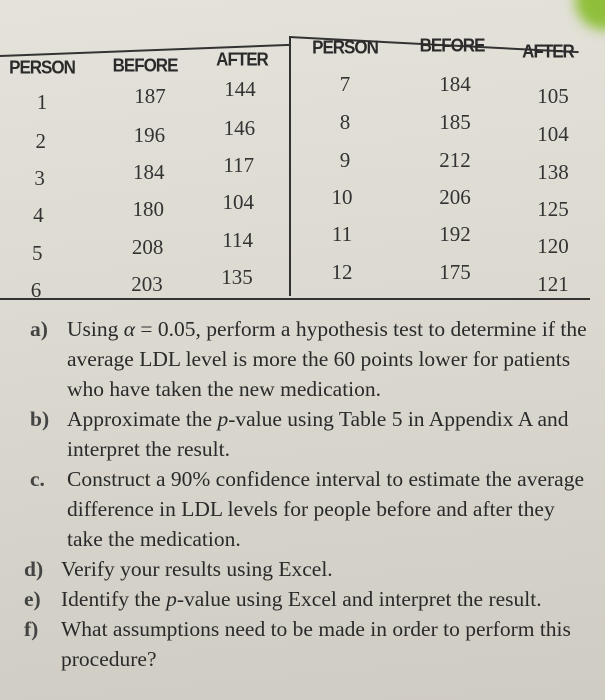 Image resolution: width=605 pixels, height=700 pixels. Describe the element at coordinates (342, 234) in the screenshot. I see `table-cell-person: 11` at that location.